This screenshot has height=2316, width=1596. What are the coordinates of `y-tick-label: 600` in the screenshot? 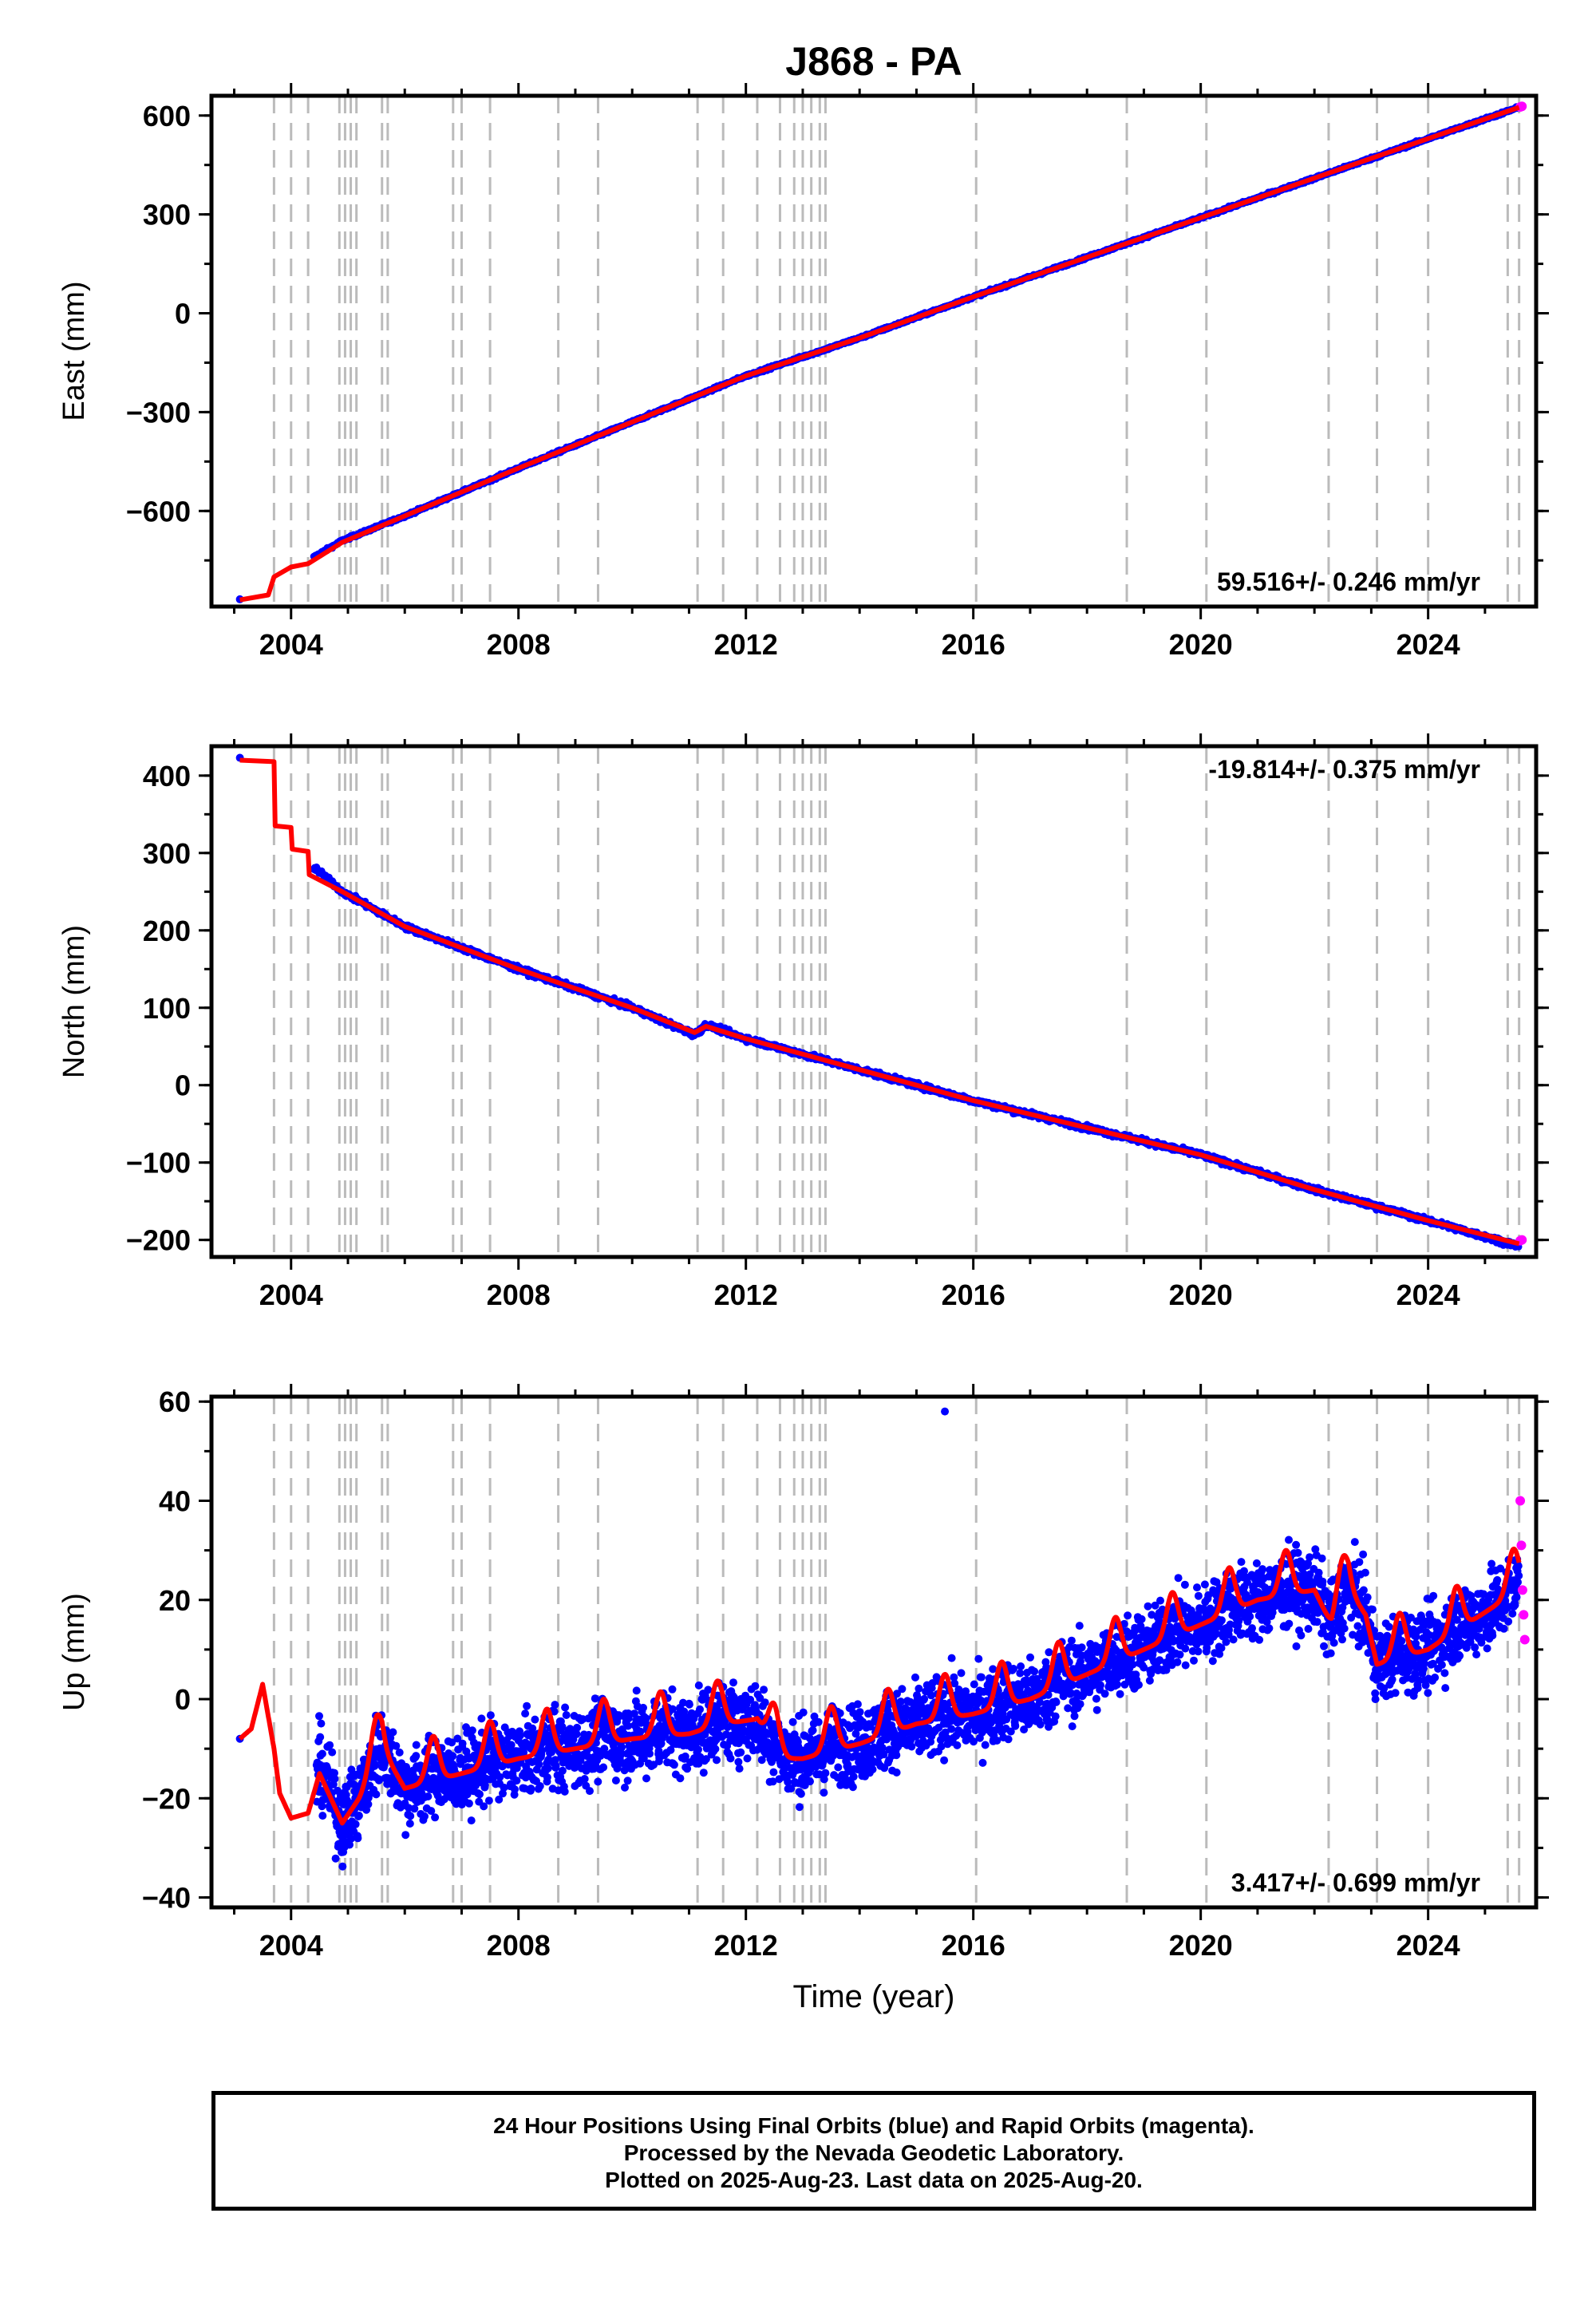 It's located at (167, 116).